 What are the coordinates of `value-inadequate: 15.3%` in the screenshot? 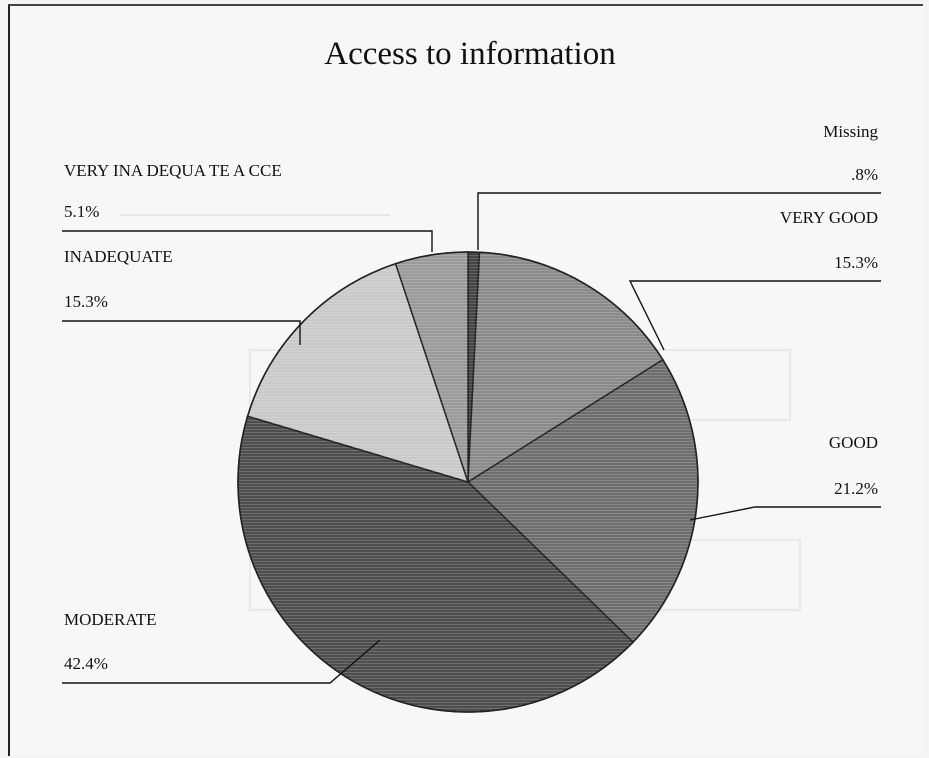 It's located at (86, 301).